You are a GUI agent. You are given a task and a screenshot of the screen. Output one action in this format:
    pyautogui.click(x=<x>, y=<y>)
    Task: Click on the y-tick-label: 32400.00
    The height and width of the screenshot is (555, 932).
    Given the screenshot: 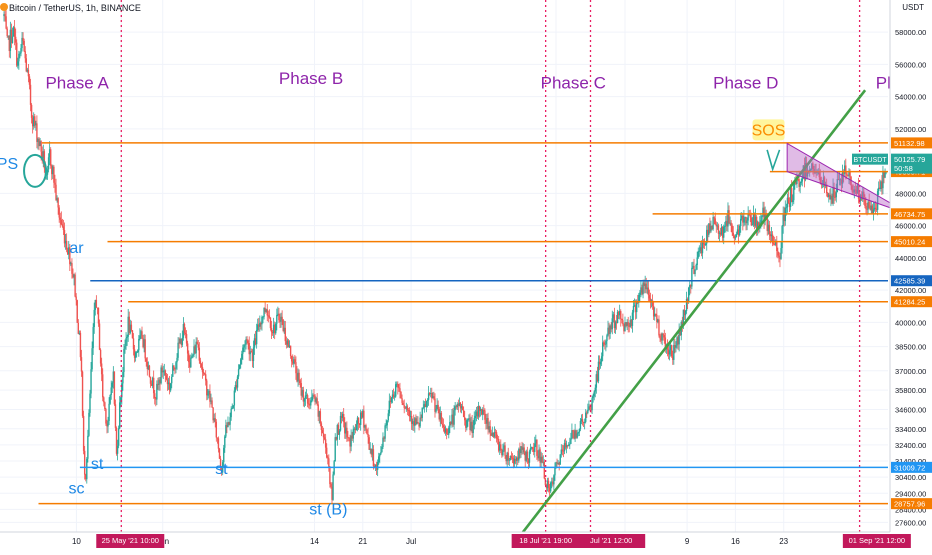 What is the action you would take?
    pyautogui.click(x=910, y=445)
    